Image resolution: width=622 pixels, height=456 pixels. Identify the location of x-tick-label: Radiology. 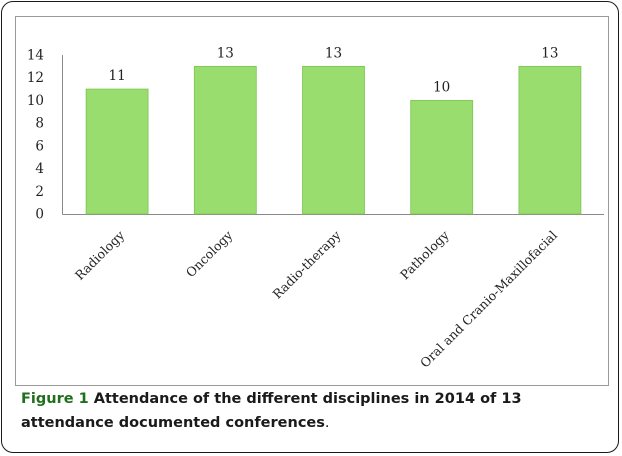
(100, 255).